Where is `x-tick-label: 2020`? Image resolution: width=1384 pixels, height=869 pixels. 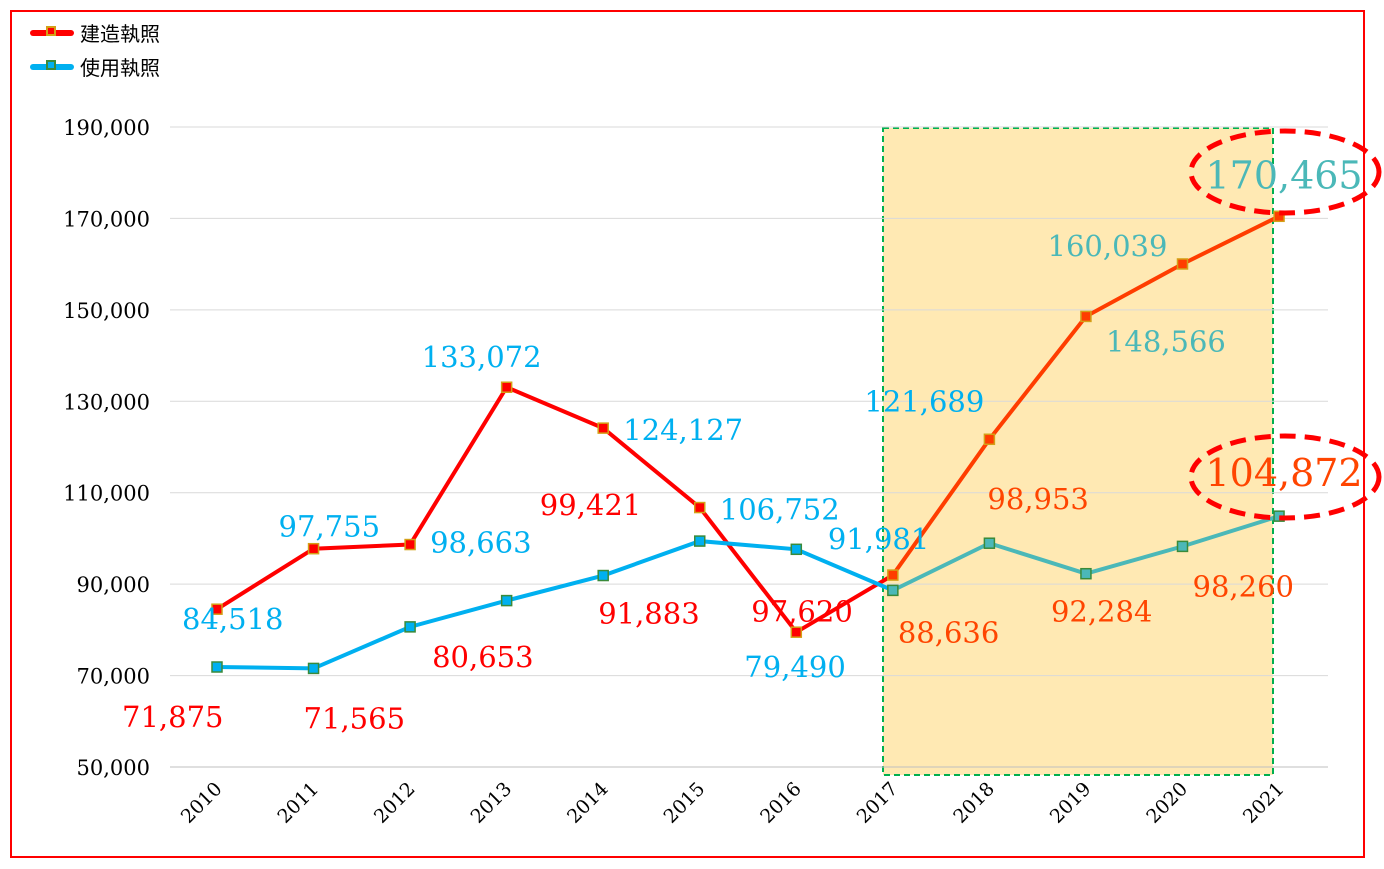 x-tick-label: 2020 is located at coordinates (1167, 803).